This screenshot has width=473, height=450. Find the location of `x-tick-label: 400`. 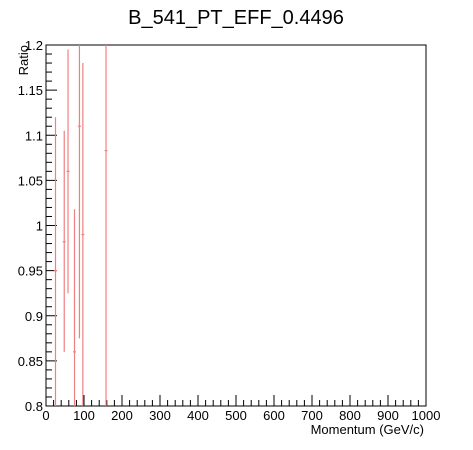

x-tick-label: 400 is located at coordinates (198, 415).